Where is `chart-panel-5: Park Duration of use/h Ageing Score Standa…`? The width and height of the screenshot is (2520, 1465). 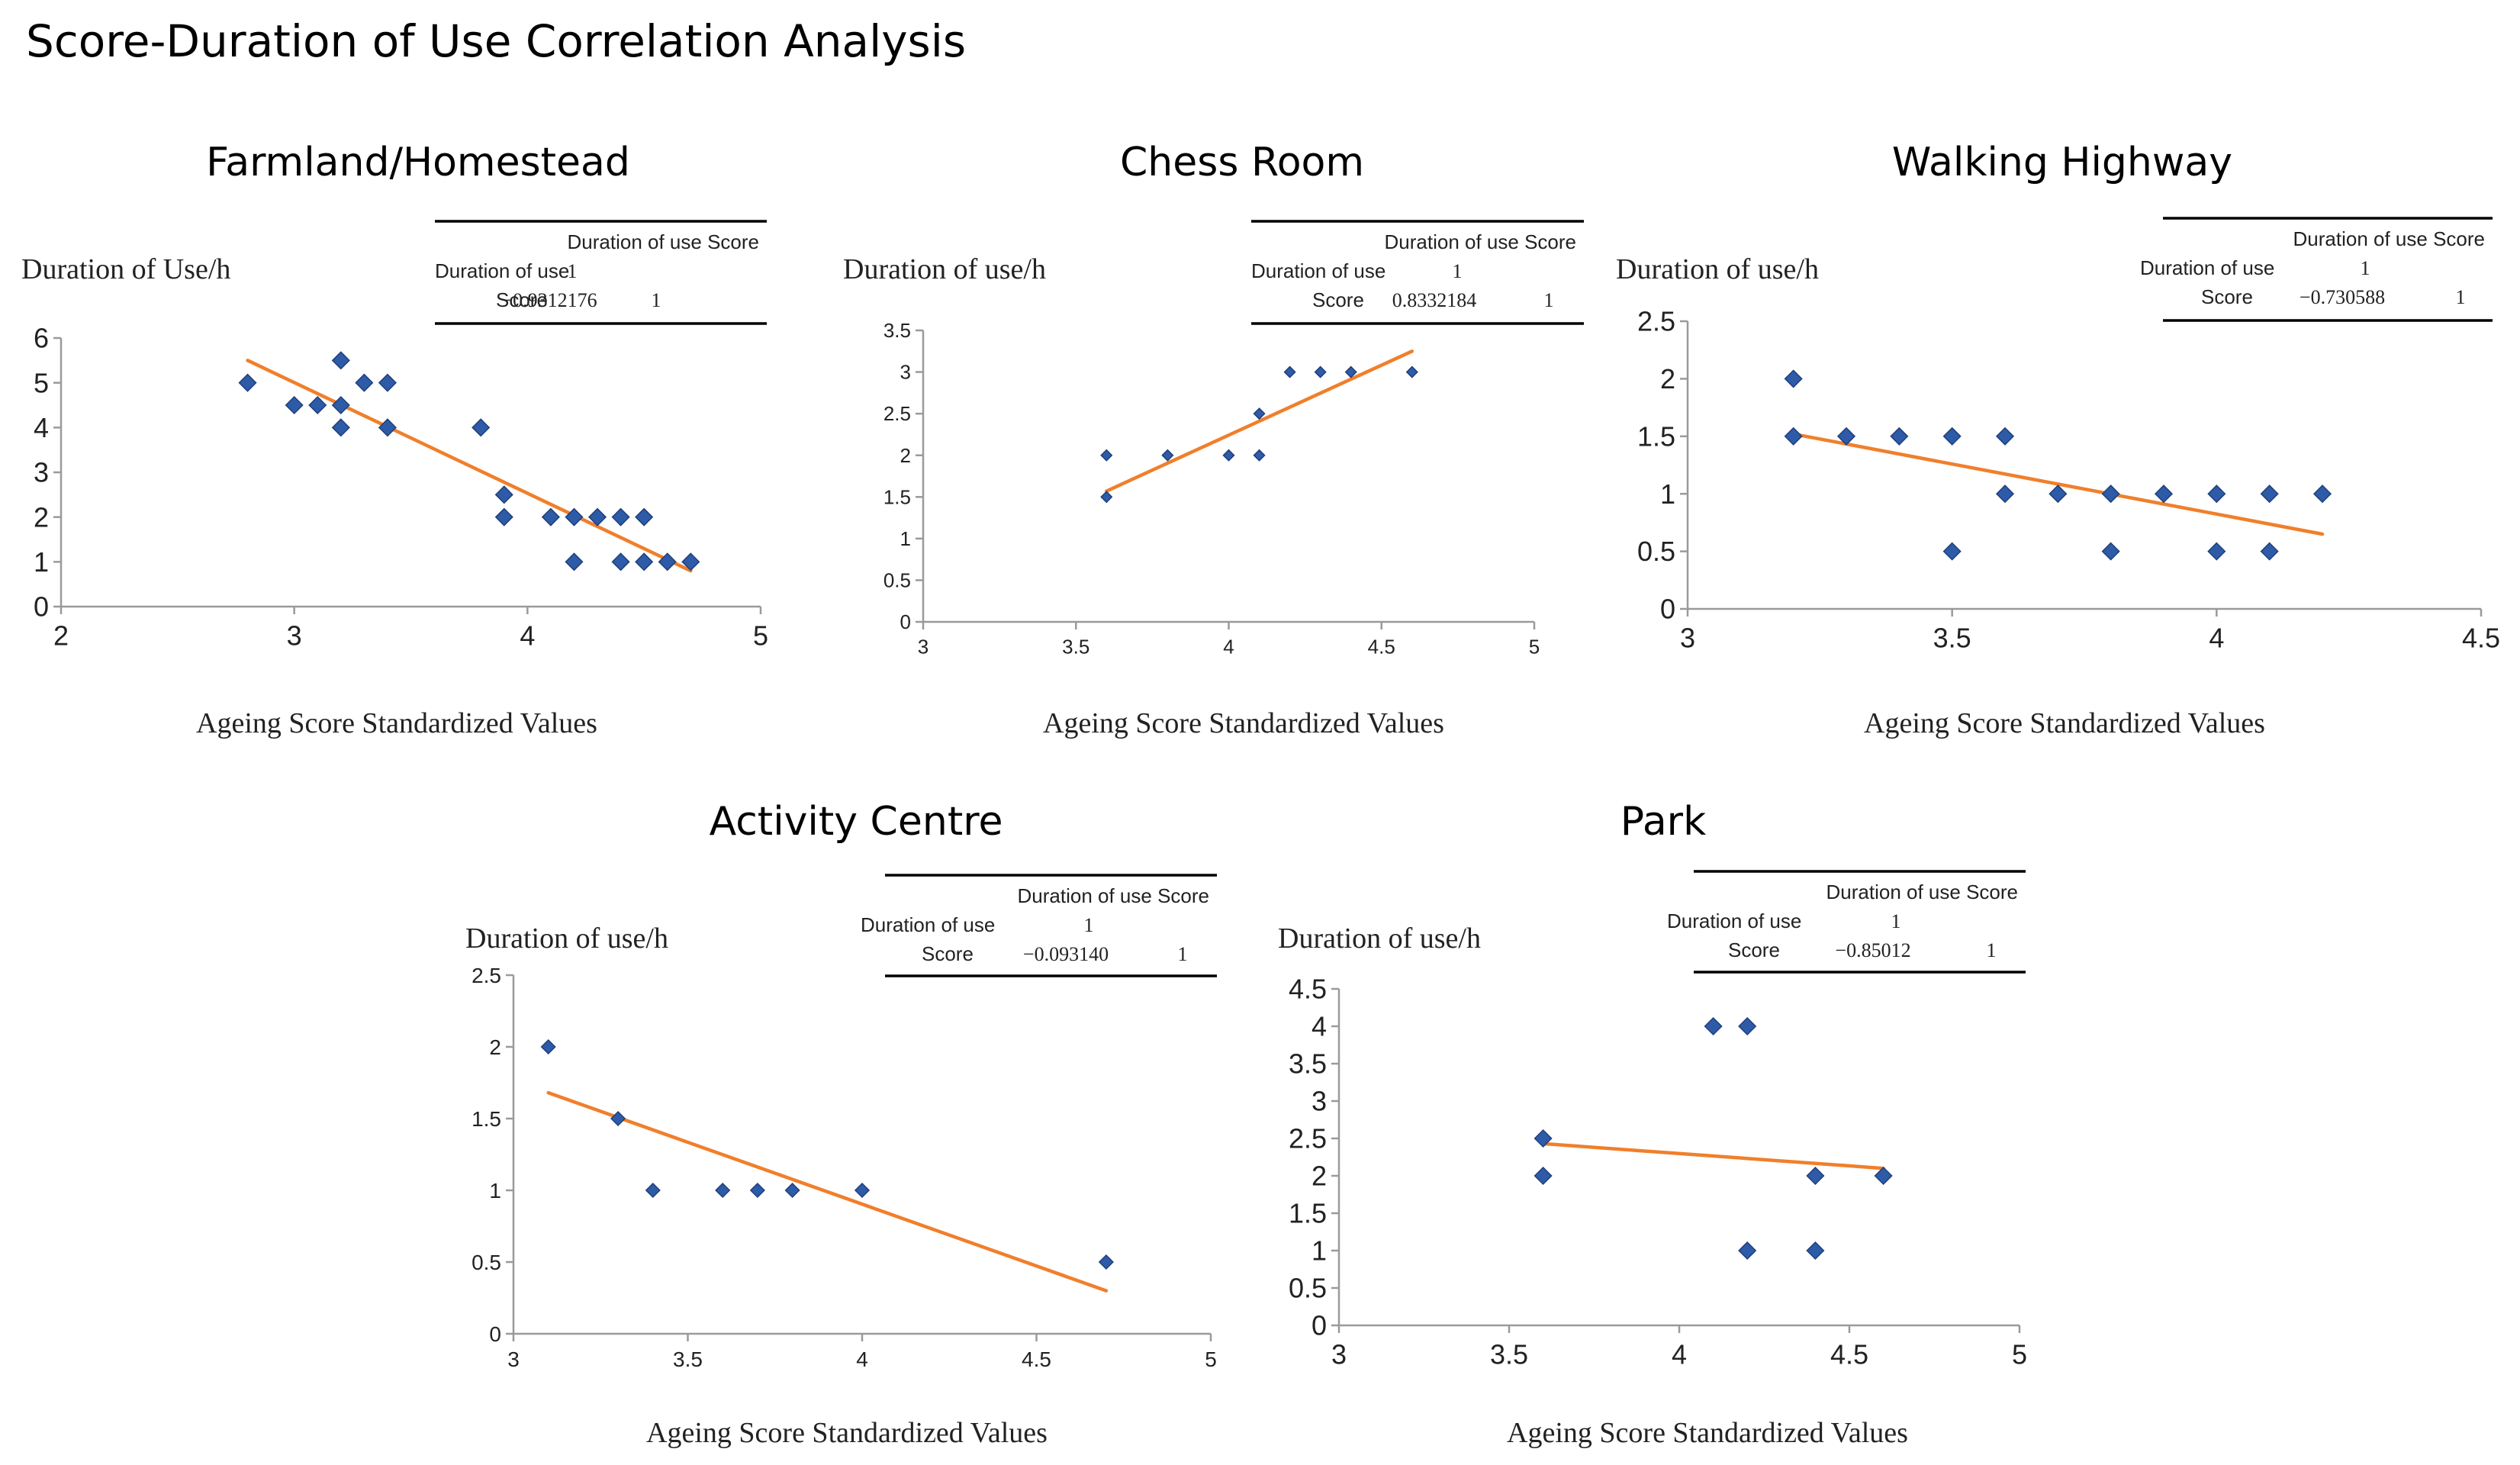
chart-panel-5: Park Duration of use/h Ageing Score Standa… is located at coordinates (1653, 1124).